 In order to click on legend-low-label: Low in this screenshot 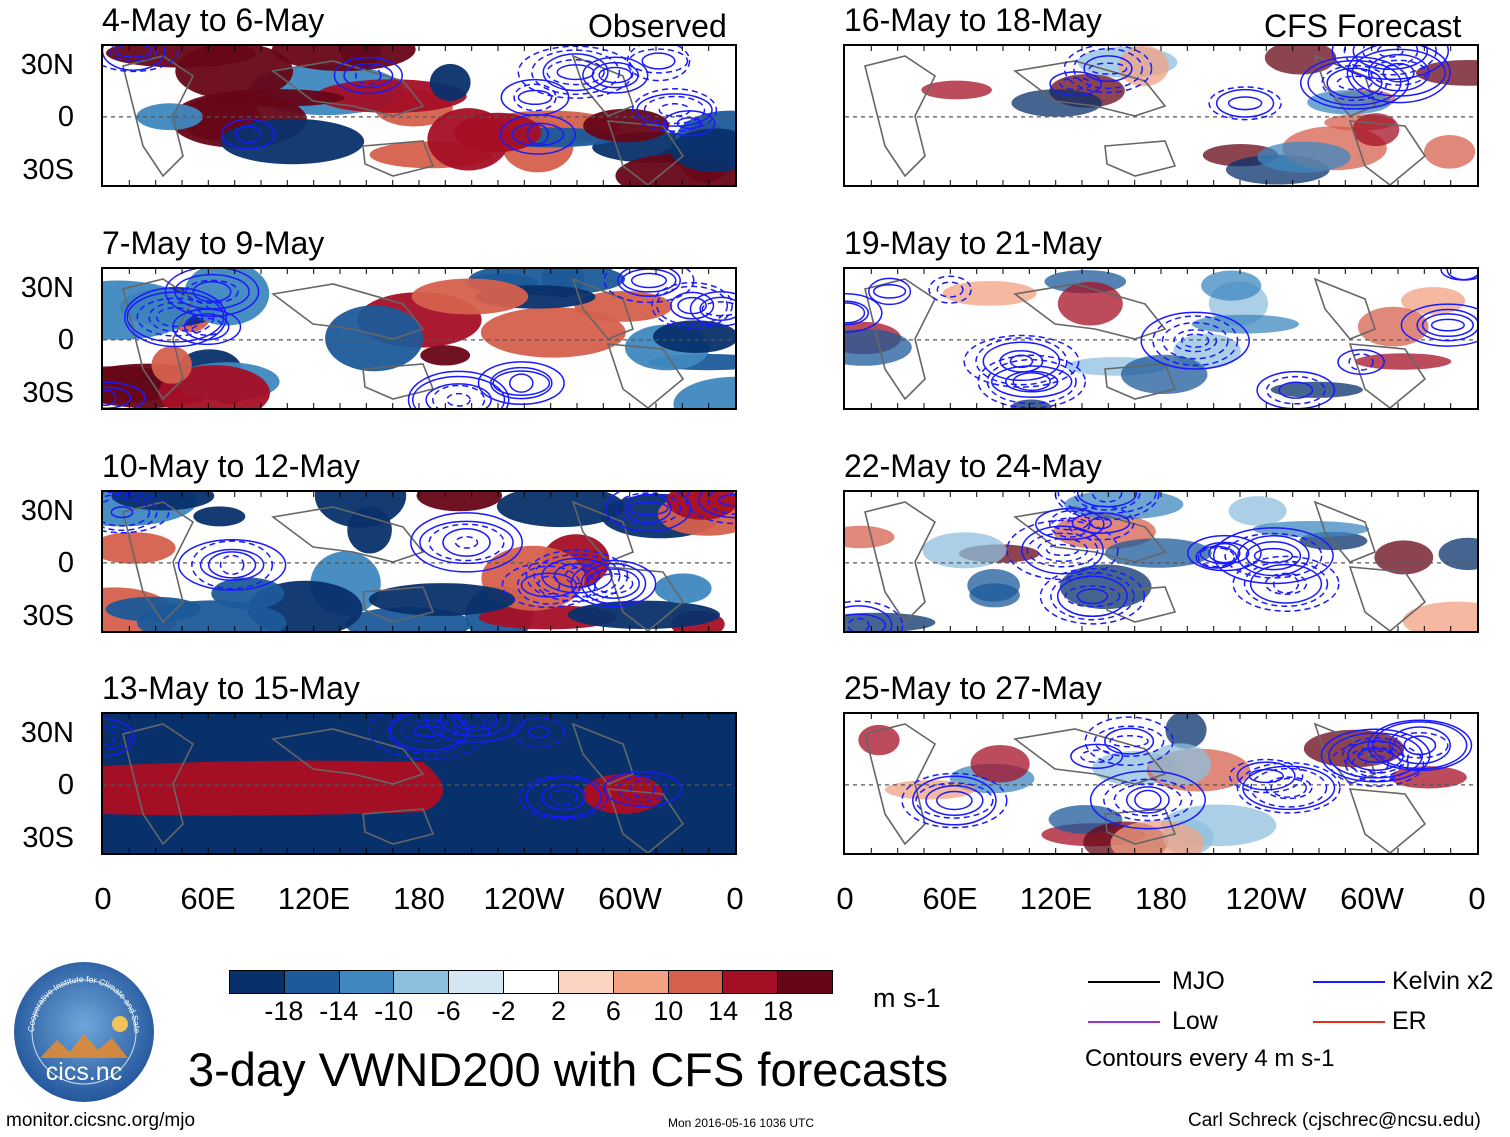, I will do `click(1195, 1021)`.